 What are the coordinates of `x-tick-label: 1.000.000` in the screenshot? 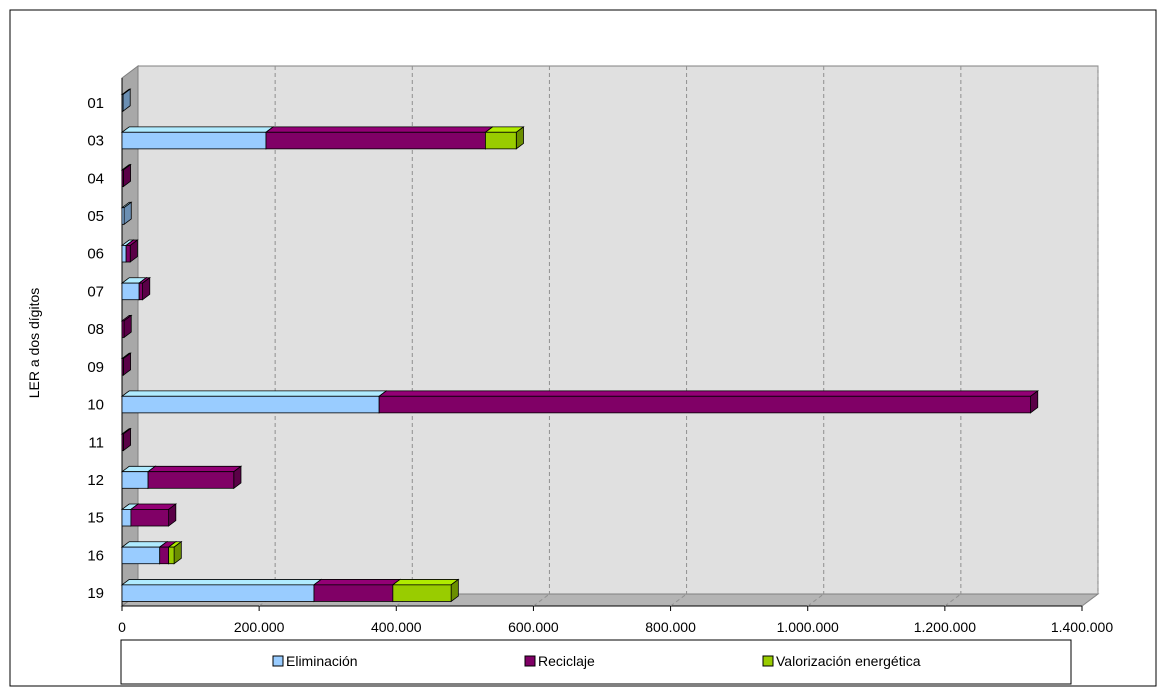 It's located at (808, 627).